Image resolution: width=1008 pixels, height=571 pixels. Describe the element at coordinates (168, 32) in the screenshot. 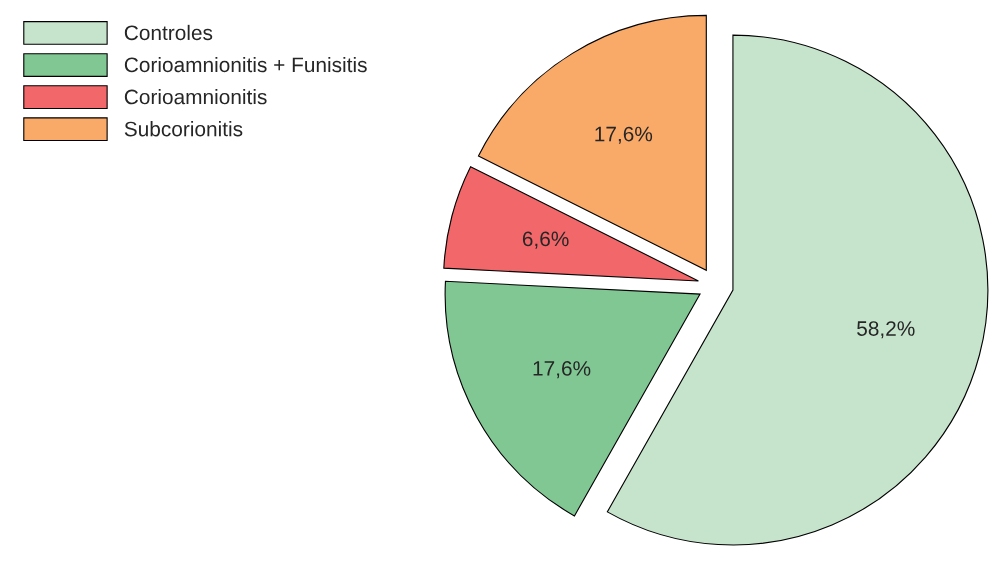

I see `legend-label: Controles` at that location.